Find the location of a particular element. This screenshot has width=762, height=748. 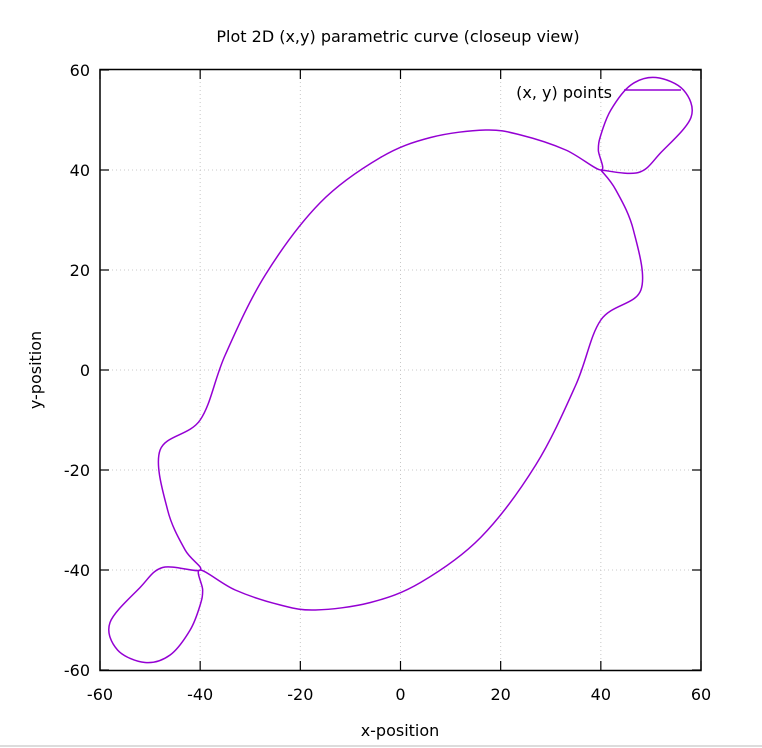

x-tick-label: -60 is located at coordinates (100, 694).